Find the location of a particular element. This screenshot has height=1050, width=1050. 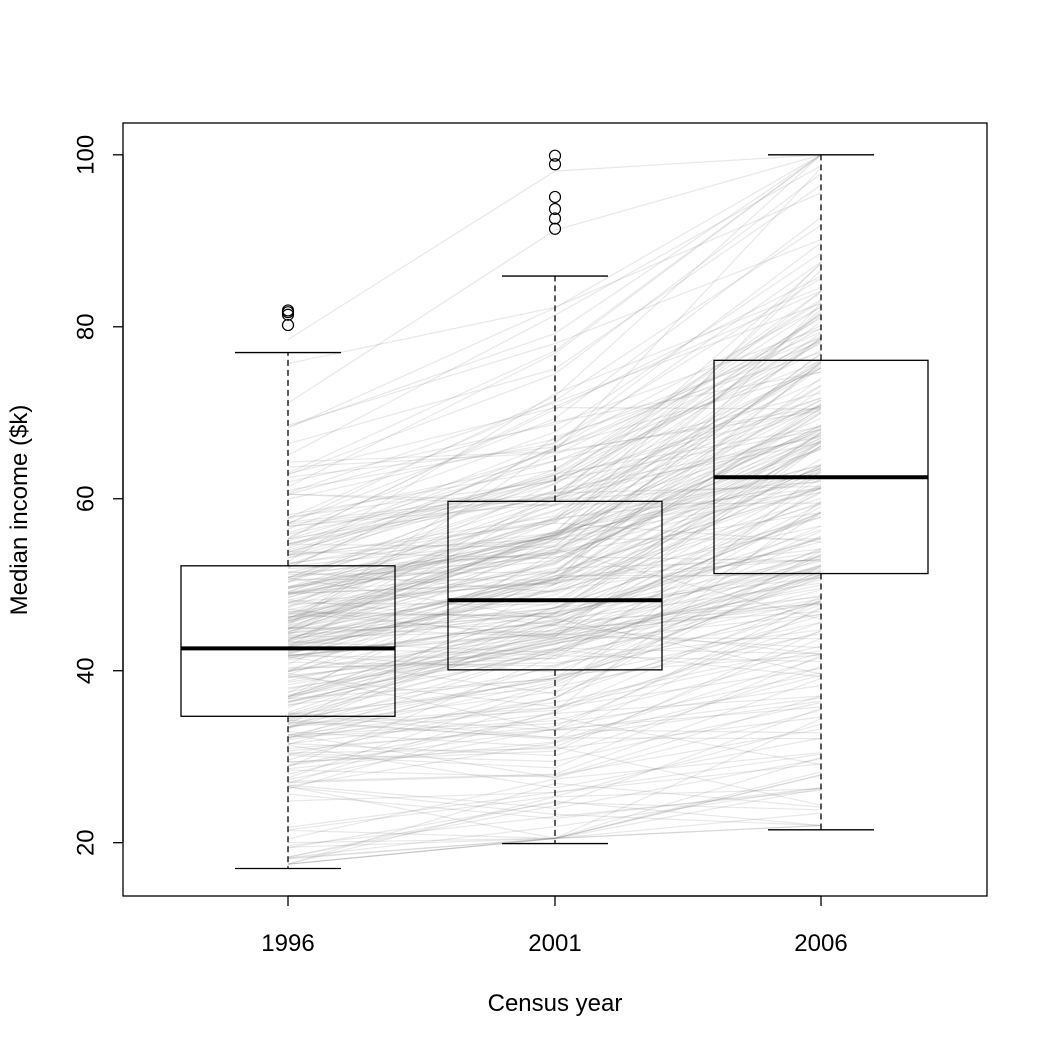

outlier-point is located at coordinates (555, 218).